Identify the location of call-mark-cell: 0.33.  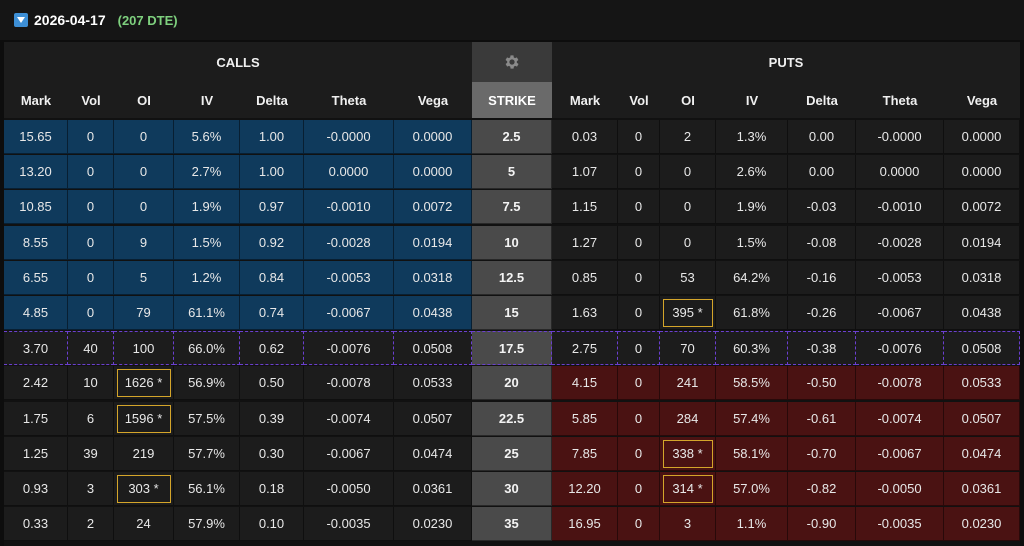
(36, 524).